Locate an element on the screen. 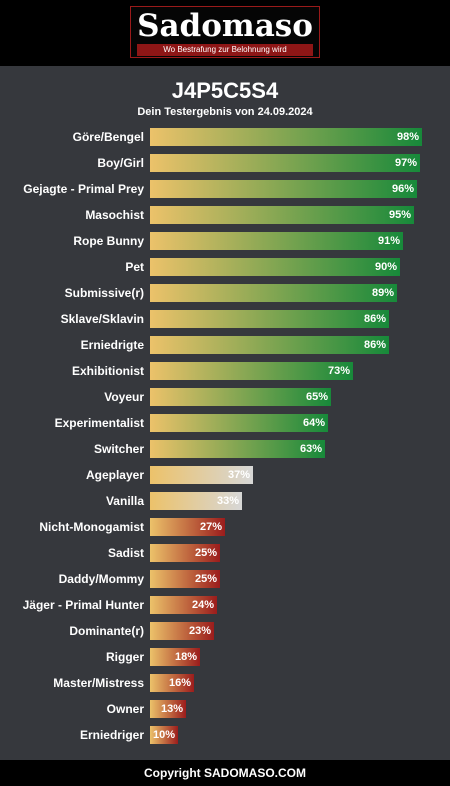 The width and height of the screenshot is (450, 786). bar-label: Sadist is located at coordinates (125, 553).